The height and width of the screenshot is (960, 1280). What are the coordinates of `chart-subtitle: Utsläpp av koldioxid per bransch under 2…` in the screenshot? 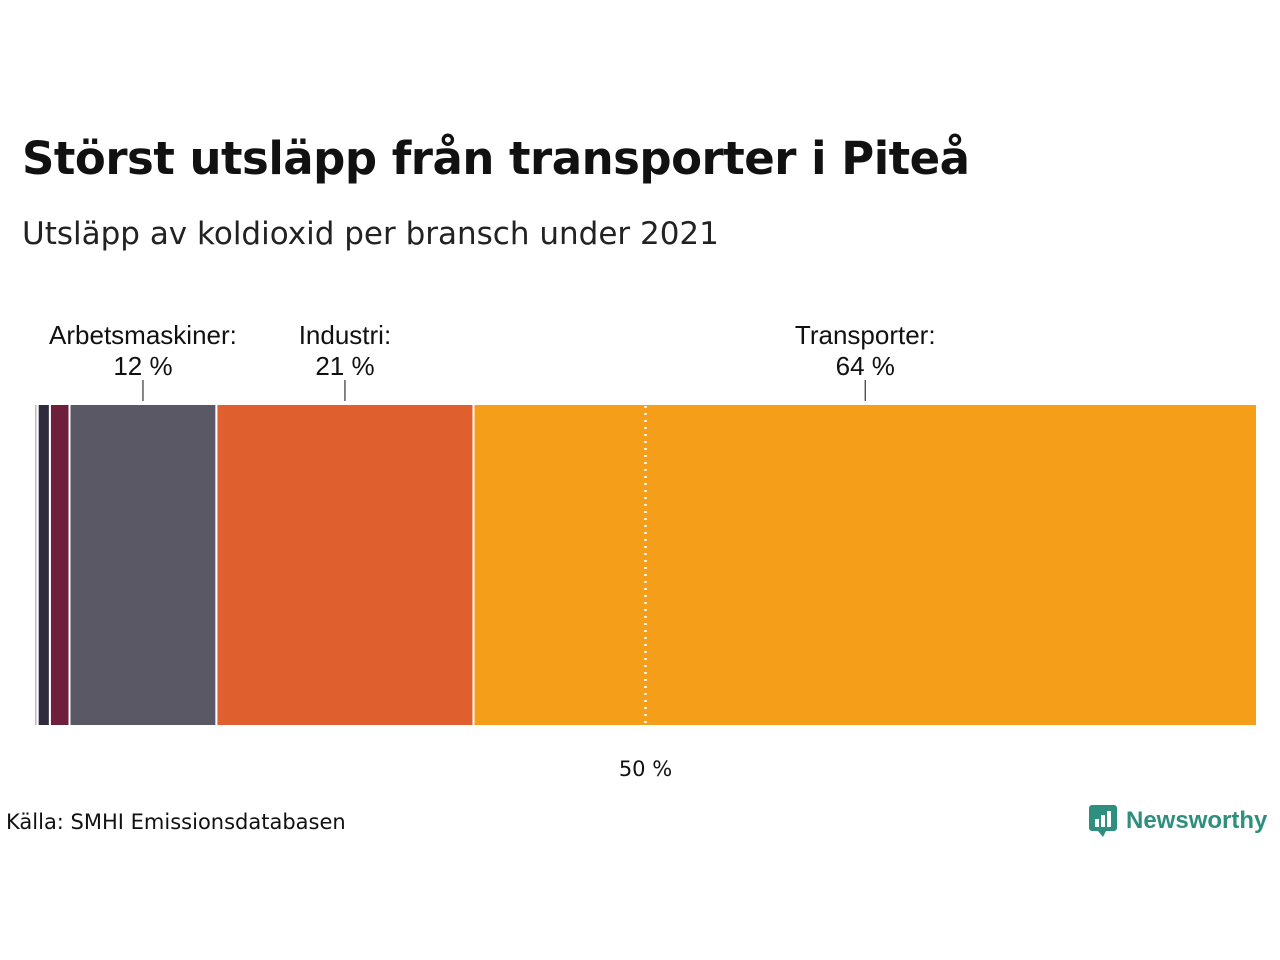 It's located at (370, 234).